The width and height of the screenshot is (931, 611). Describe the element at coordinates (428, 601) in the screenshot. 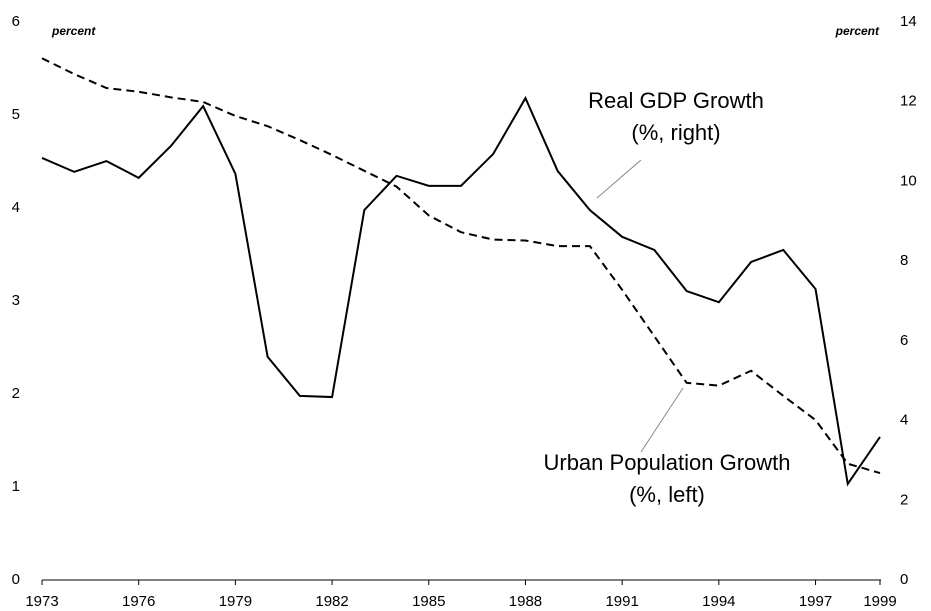

I see `x-tick-label: 1985` at that location.